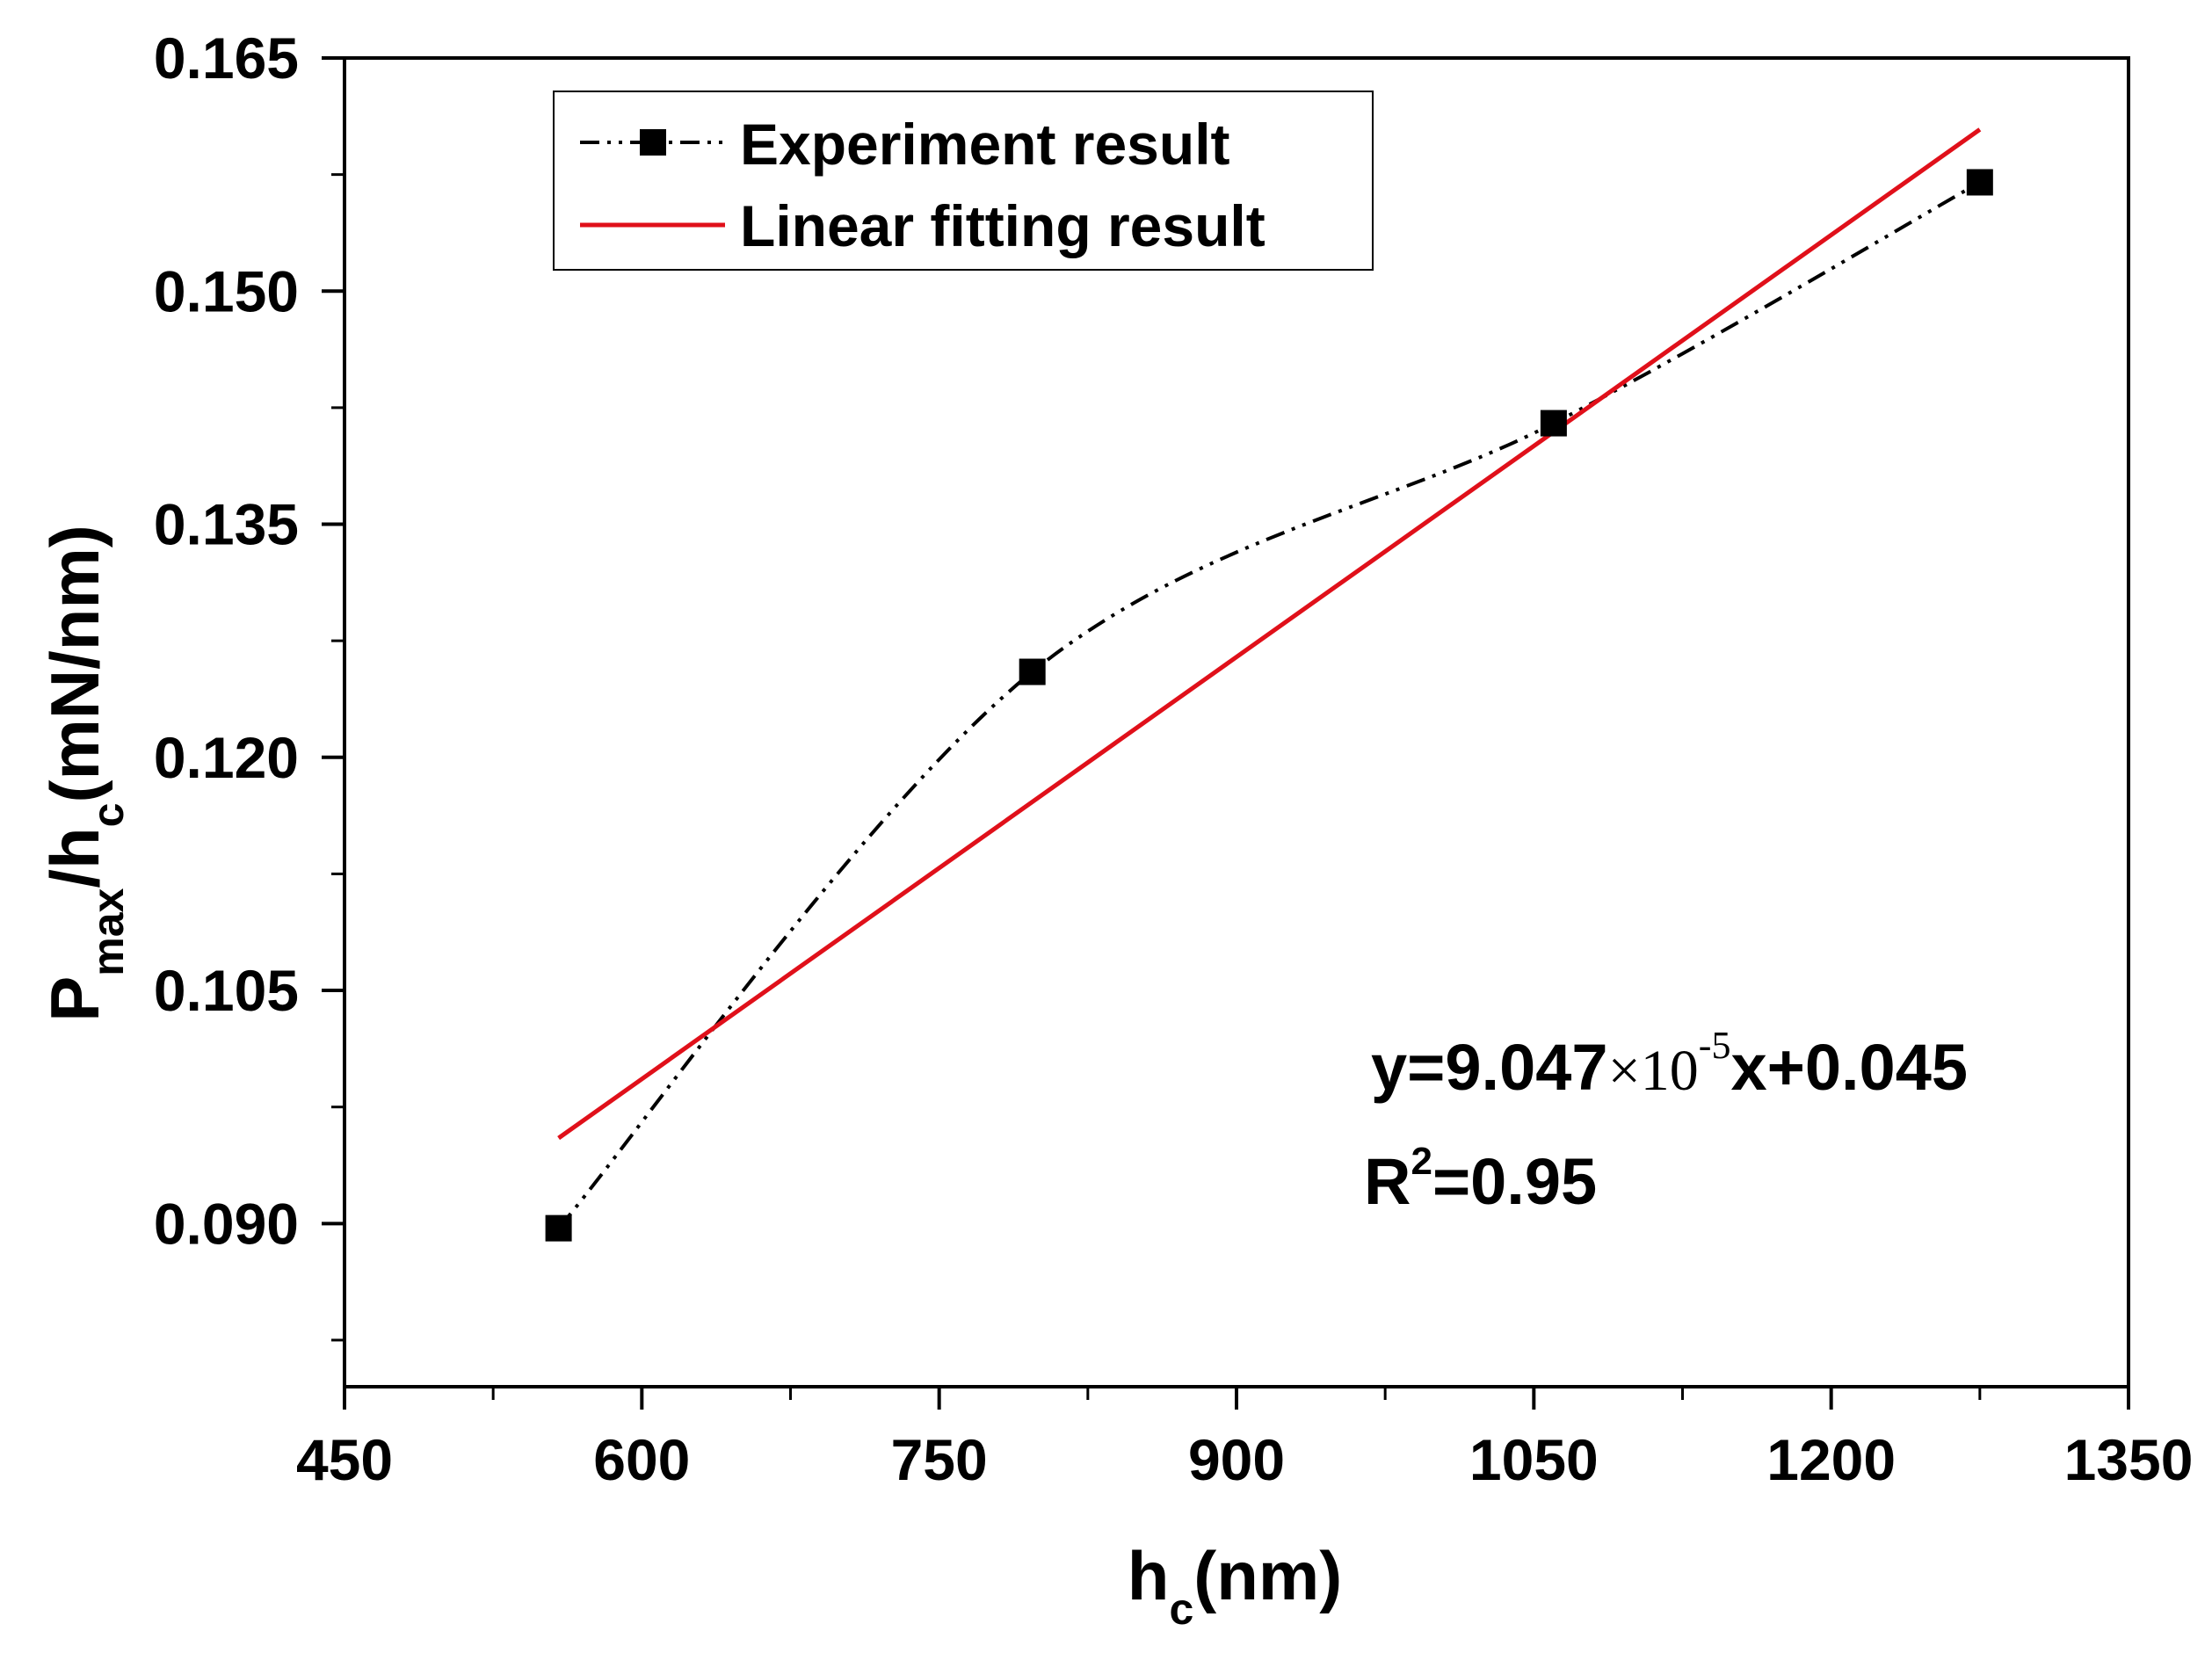 The width and height of the screenshot is (2212, 1653). What do you see at coordinates (227, 1224) in the screenshot?
I see `y-tick-label: 0.090` at bounding box center [227, 1224].